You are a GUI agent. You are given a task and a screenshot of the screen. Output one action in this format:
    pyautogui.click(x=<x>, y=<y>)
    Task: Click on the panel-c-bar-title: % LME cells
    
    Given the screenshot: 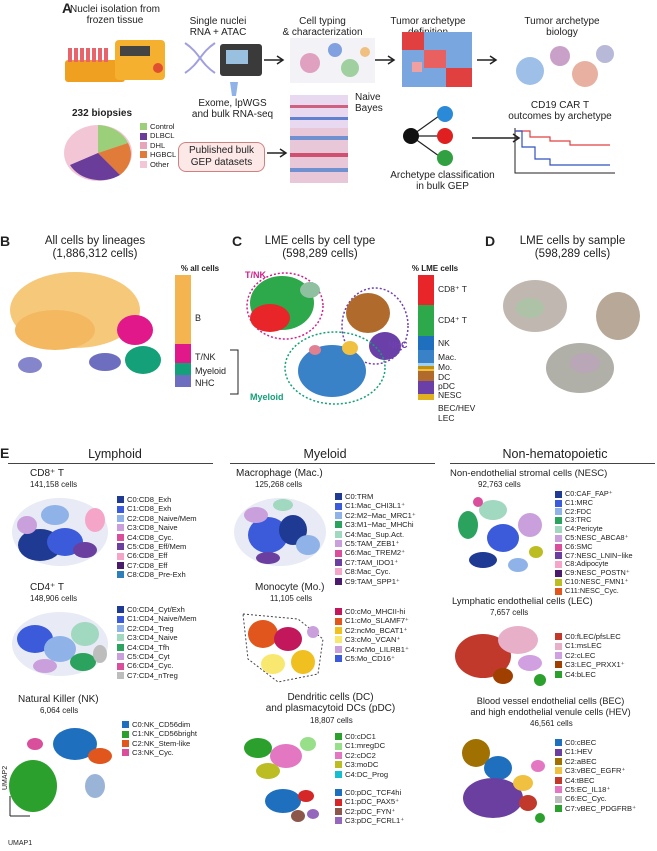 What is the action you would take?
    pyautogui.click(x=435, y=268)
    